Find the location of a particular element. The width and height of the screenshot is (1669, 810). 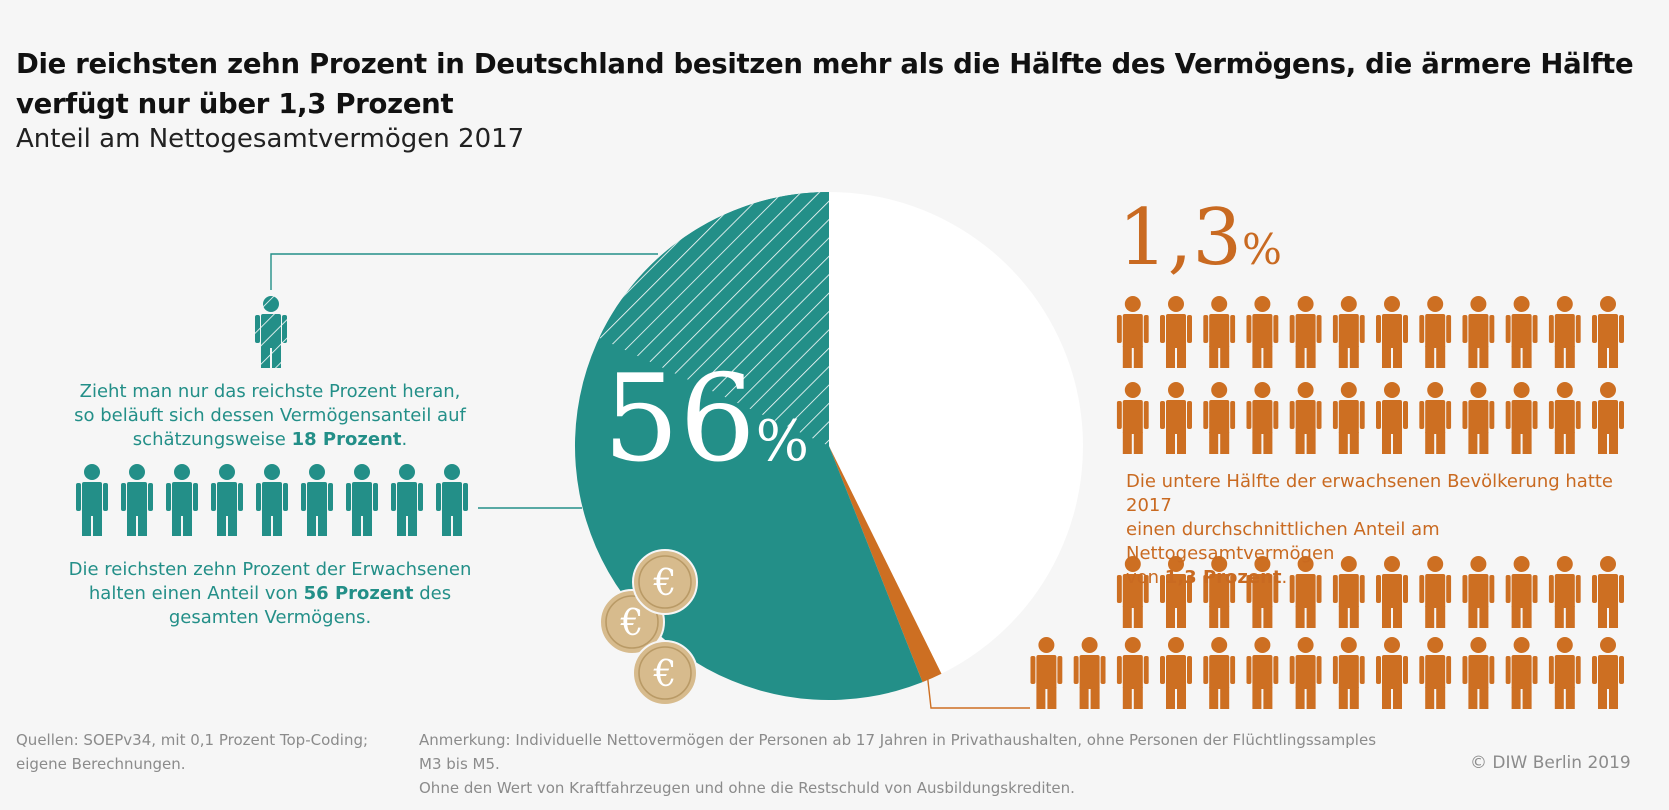

connector-orange is located at coordinates (978, 690).